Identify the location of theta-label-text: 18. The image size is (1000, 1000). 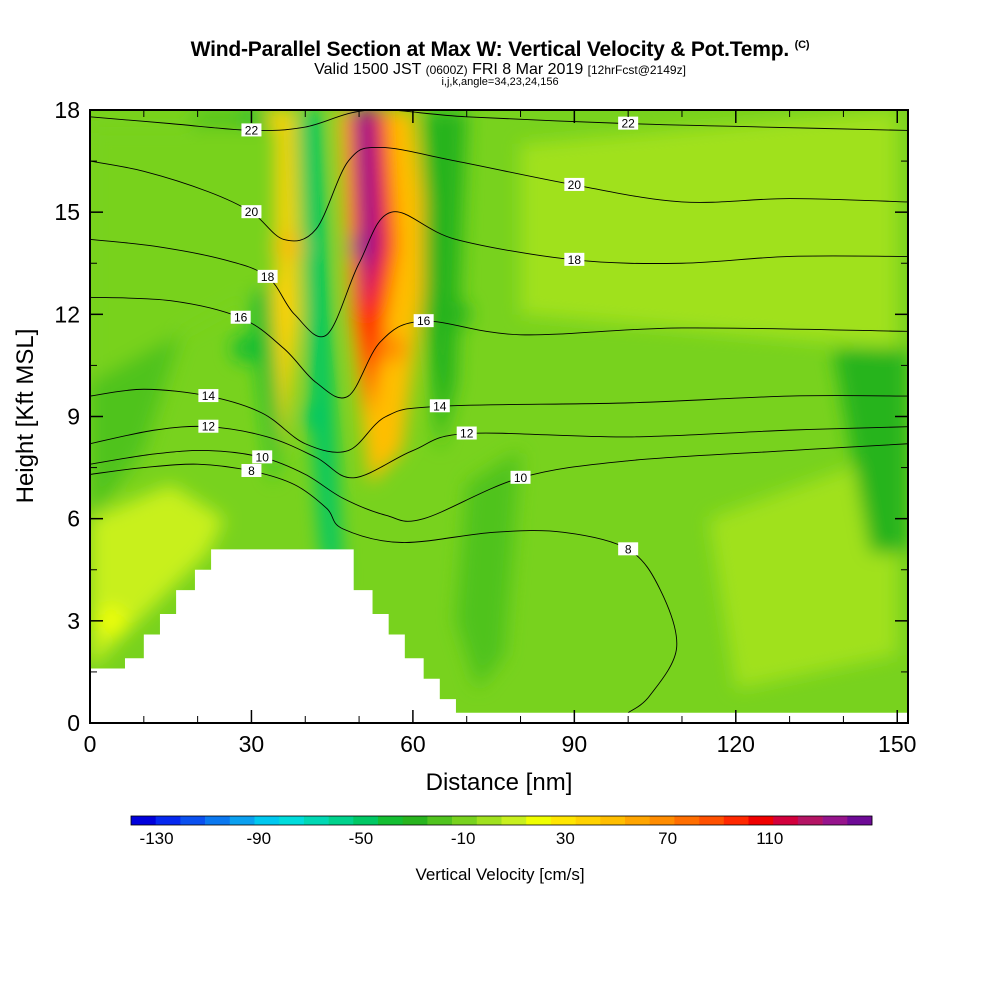
(575, 260).